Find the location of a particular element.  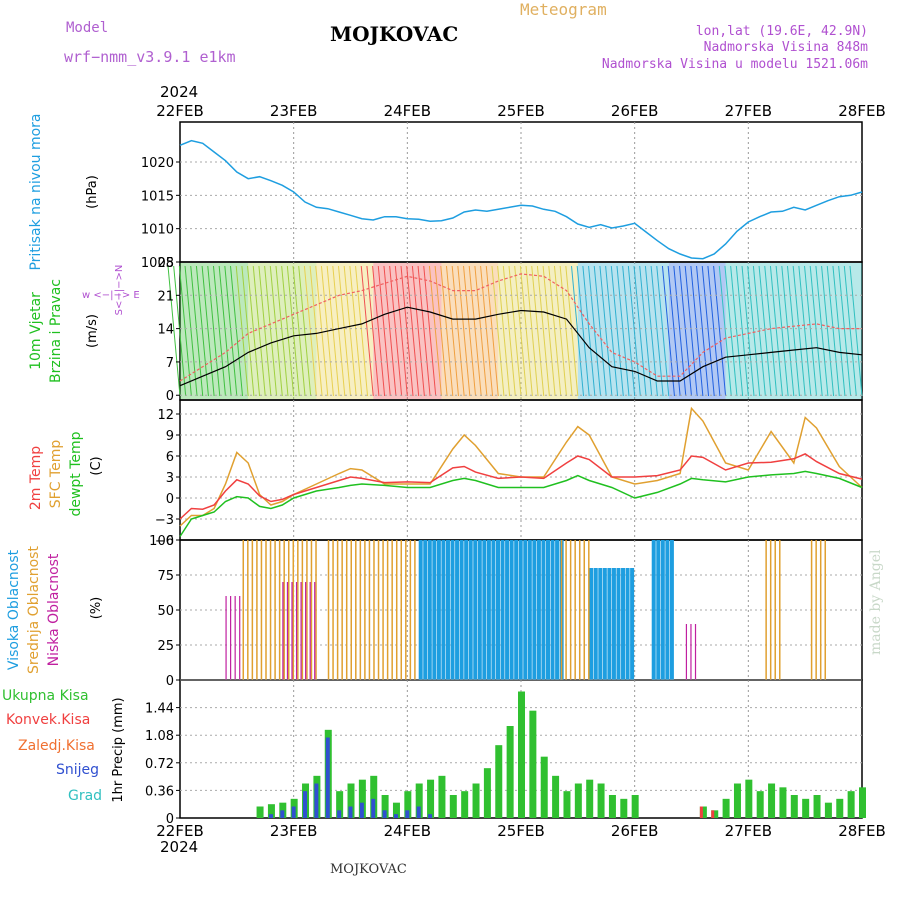

precip-unit-label: 1hr Precip (mm) is located at coordinates (118, 749).